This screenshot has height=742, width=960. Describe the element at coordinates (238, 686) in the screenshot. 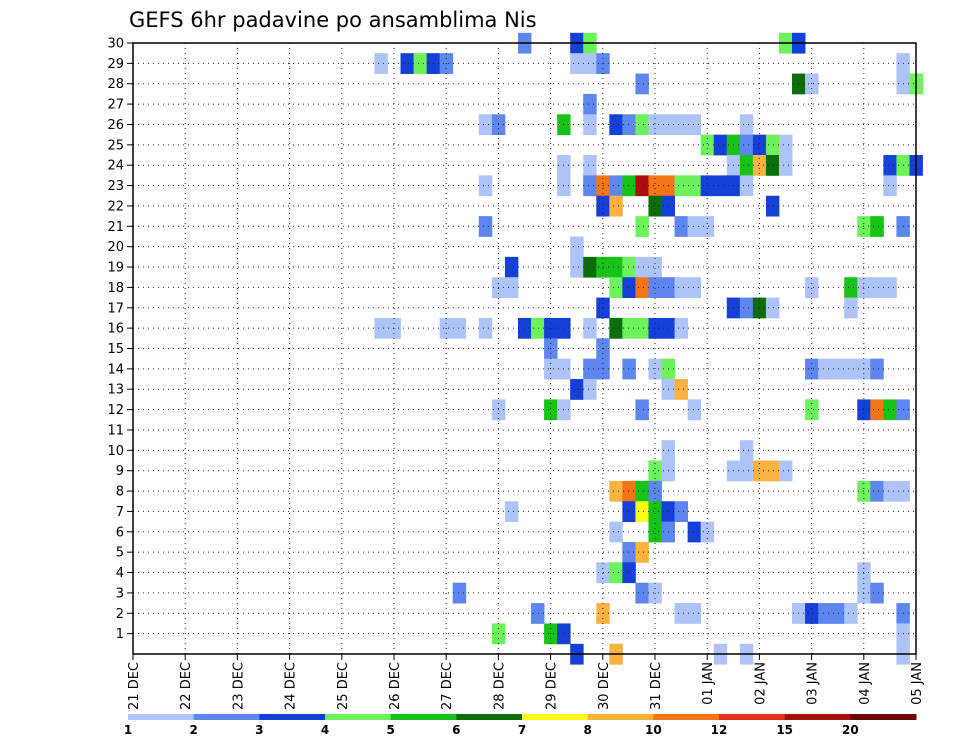

I see `x-tick-label: 23 DEC` at that location.